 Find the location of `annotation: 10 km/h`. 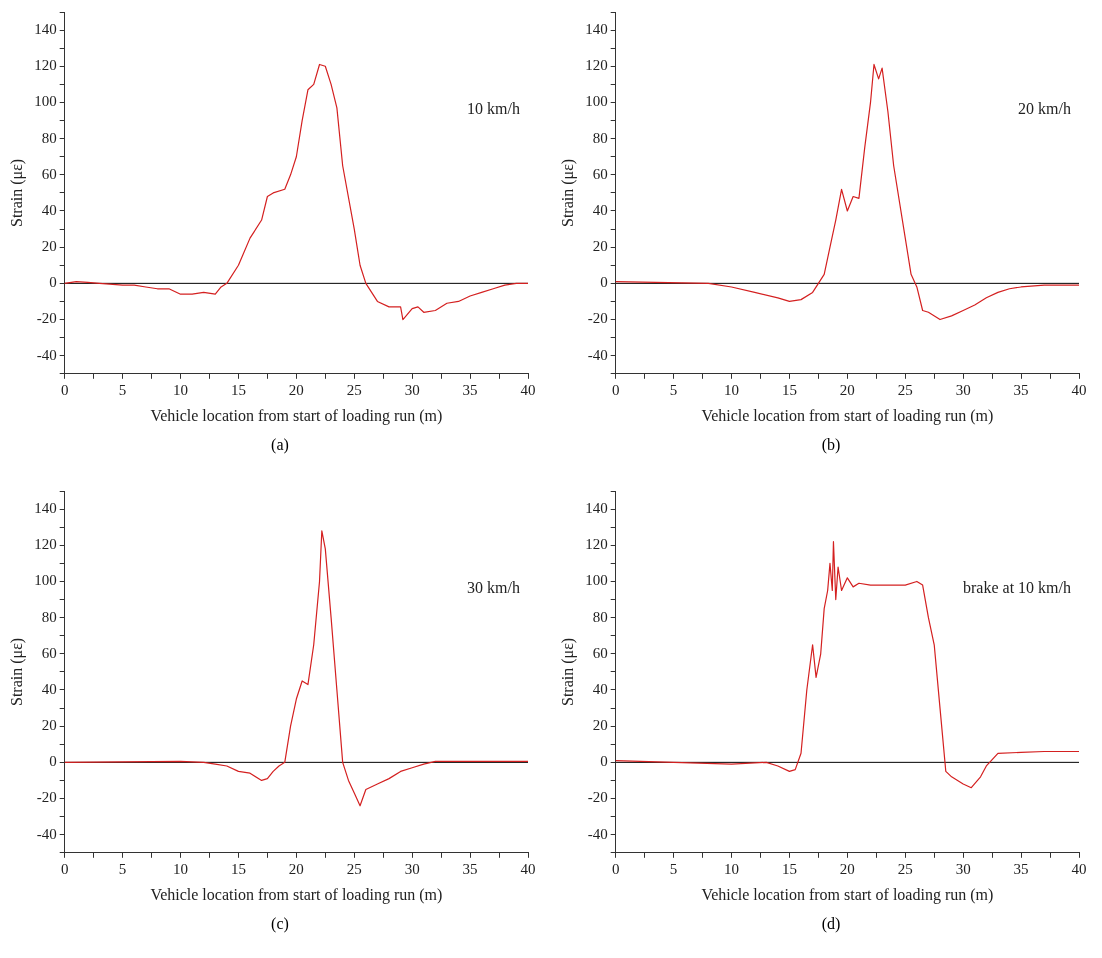

annotation: 10 km/h is located at coordinates (493, 108).